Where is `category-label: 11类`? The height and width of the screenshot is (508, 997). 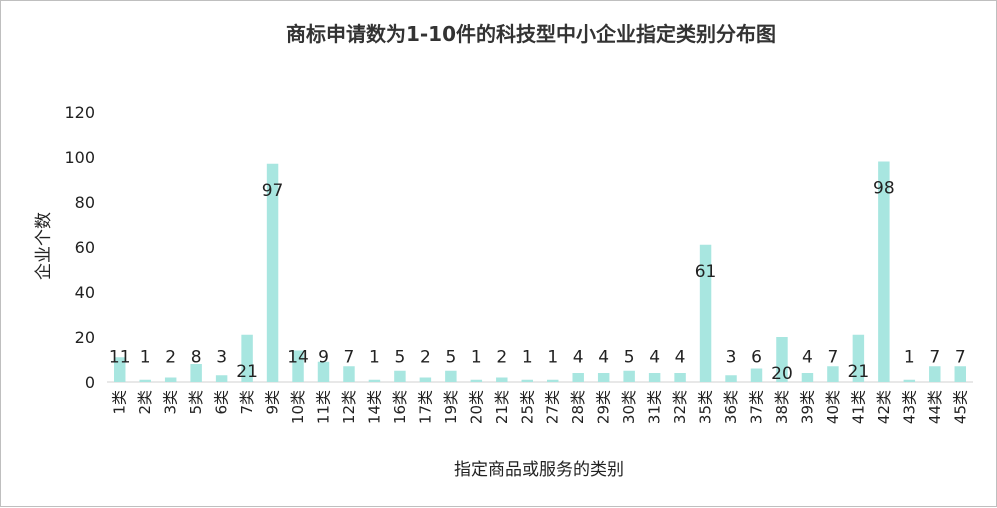
category-label: 11类 is located at coordinates (324, 407).